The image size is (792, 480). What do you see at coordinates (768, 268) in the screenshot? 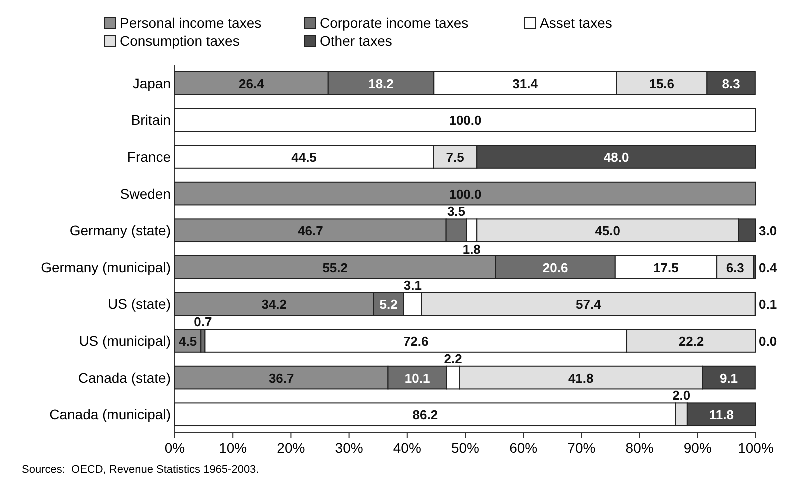
I see `data-label: 0.4` at bounding box center [768, 268].